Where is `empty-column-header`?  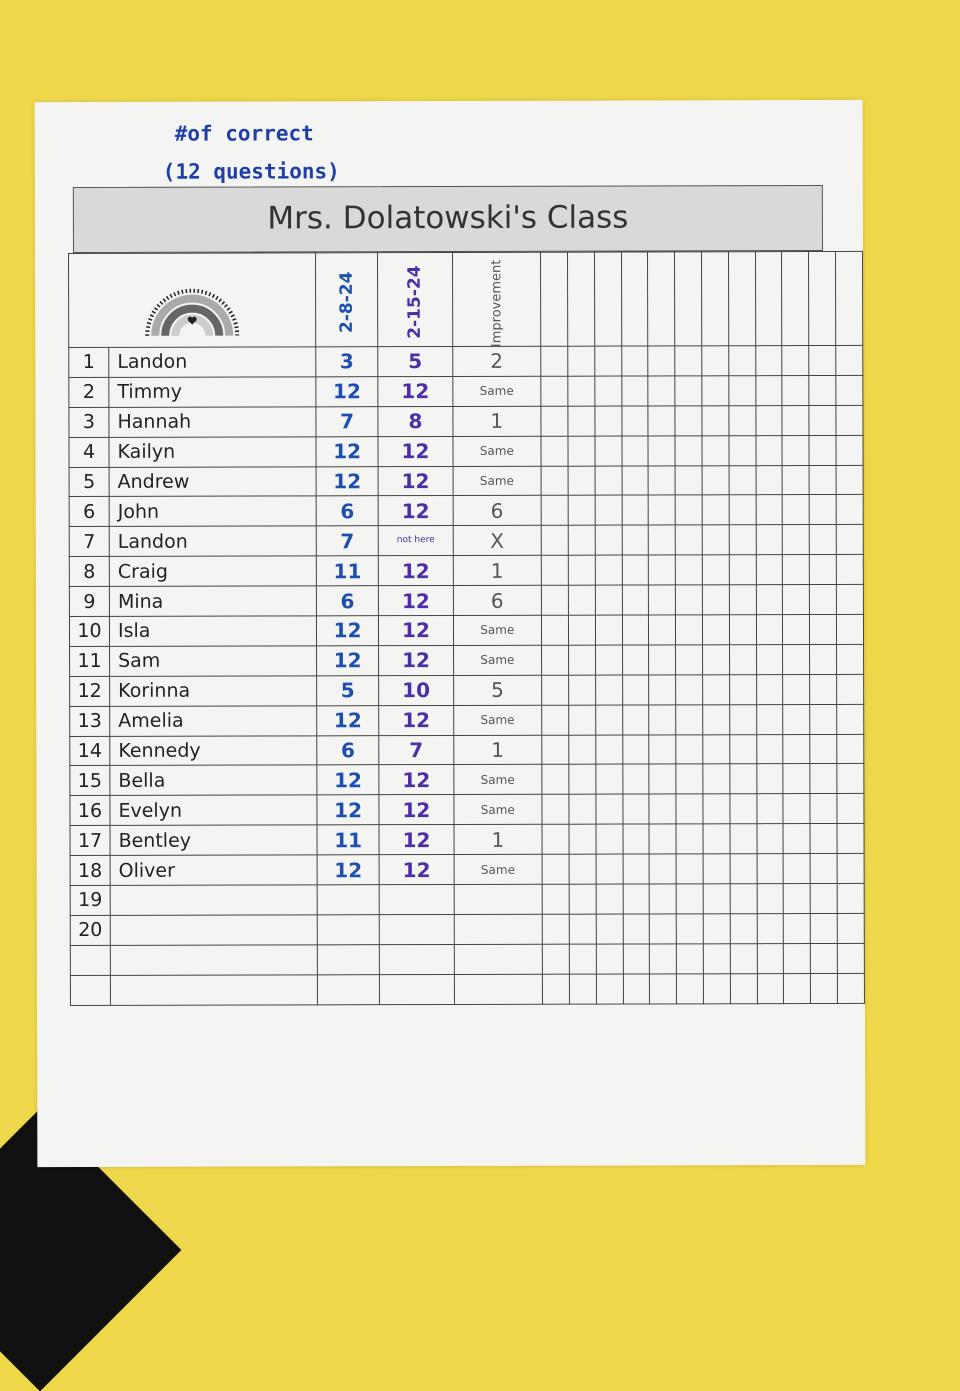 empty-column-header is located at coordinates (688, 298).